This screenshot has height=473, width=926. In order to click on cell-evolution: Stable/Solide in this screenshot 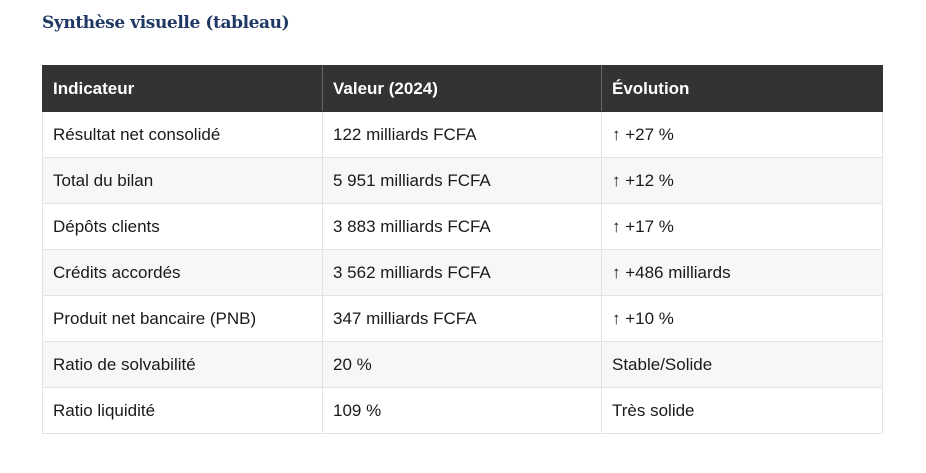, I will do `click(742, 364)`.